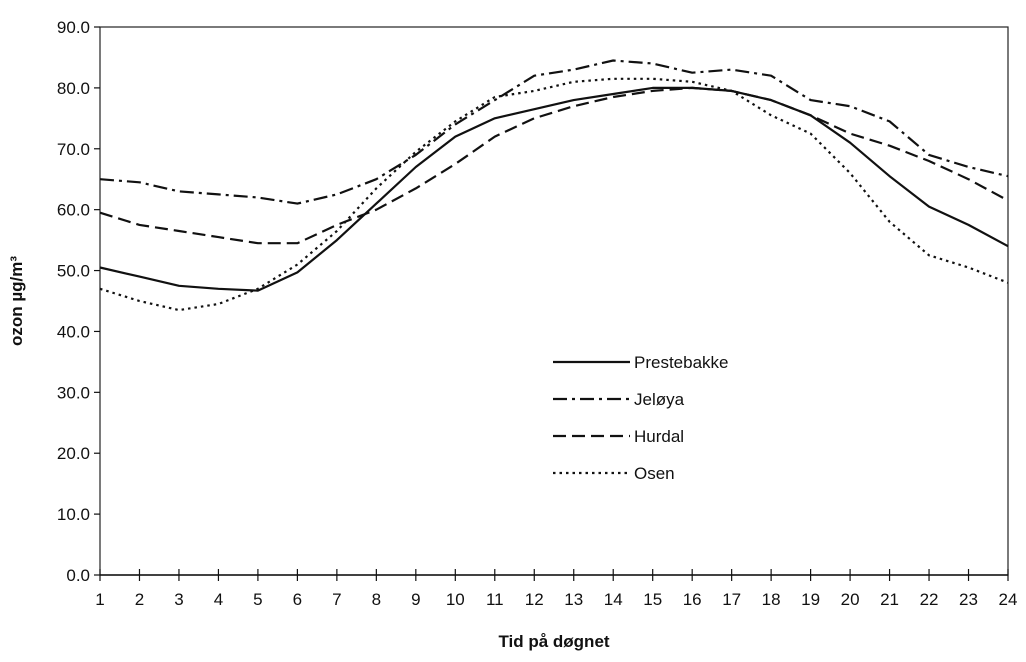 This screenshot has height=662, width=1026. What do you see at coordinates (659, 399) in the screenshot?
I see `legend-label: Jeløya` at bounding box center [659, 399].